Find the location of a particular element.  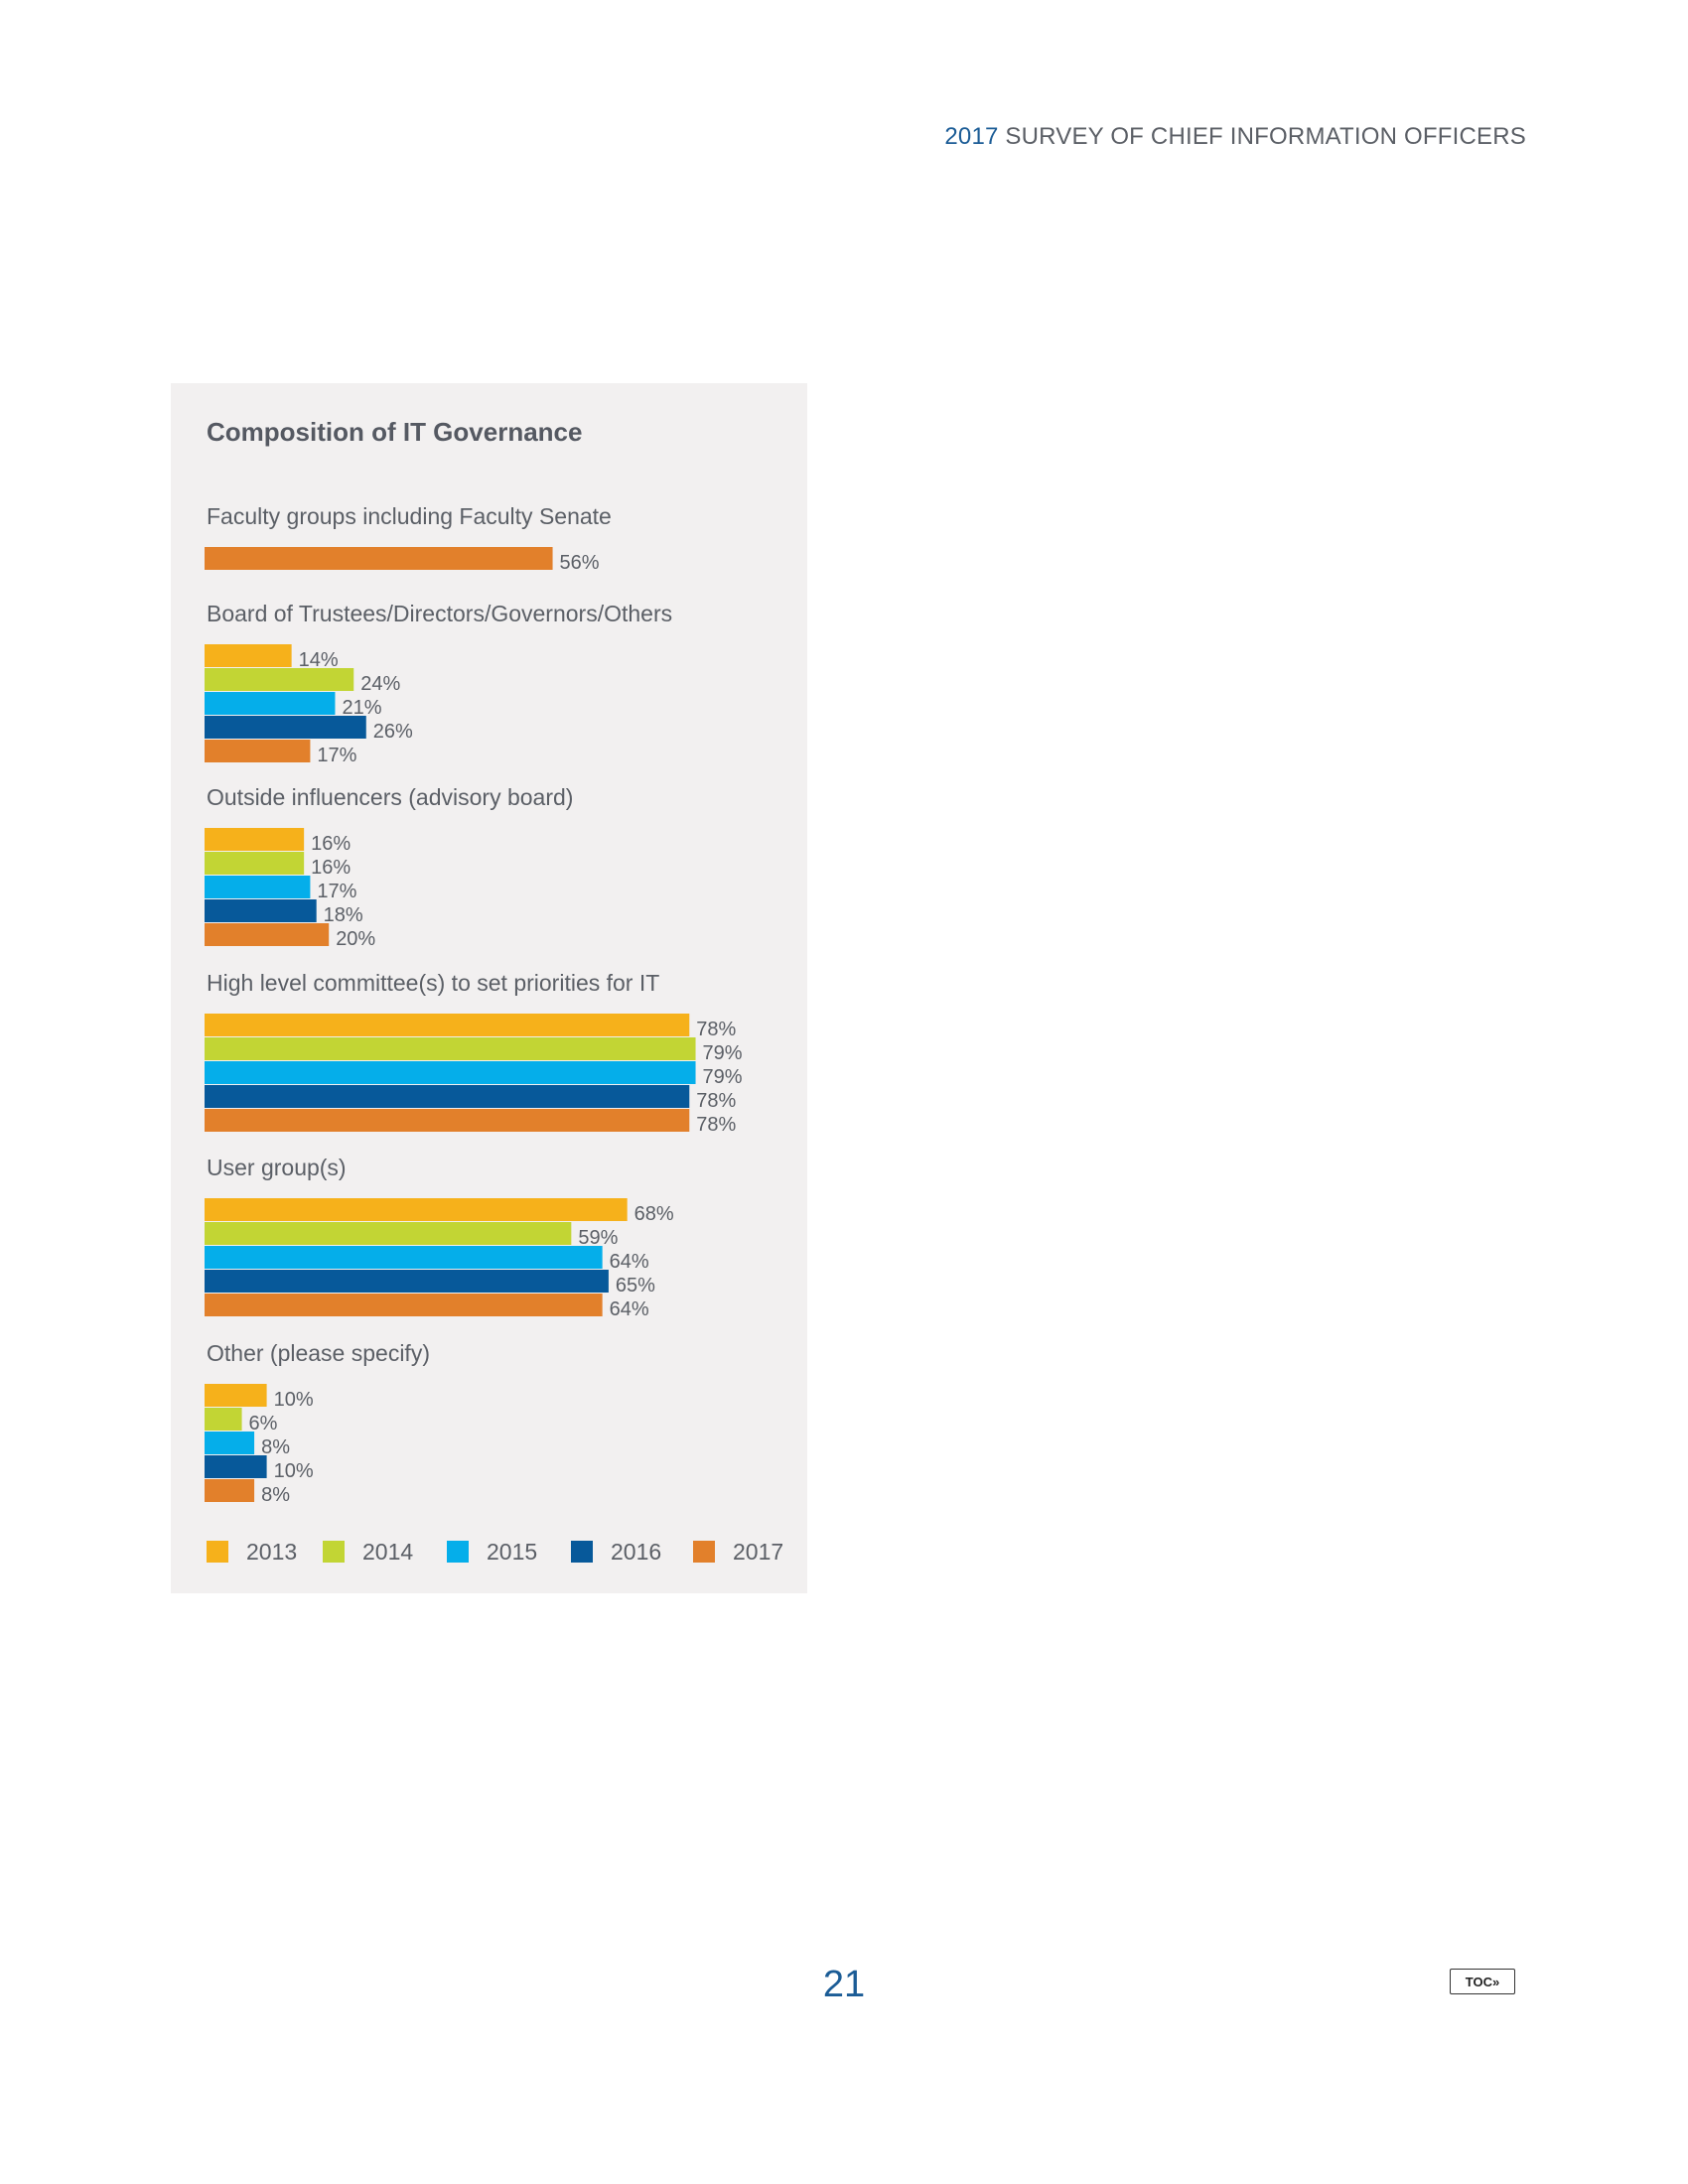

value-label: 20% is located at coordinates (355, 939).